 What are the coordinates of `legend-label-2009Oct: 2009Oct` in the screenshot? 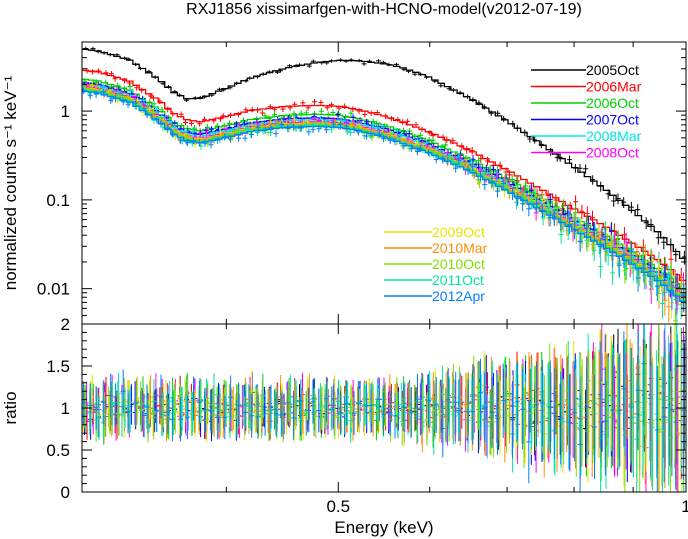 It's located at (458, 232).